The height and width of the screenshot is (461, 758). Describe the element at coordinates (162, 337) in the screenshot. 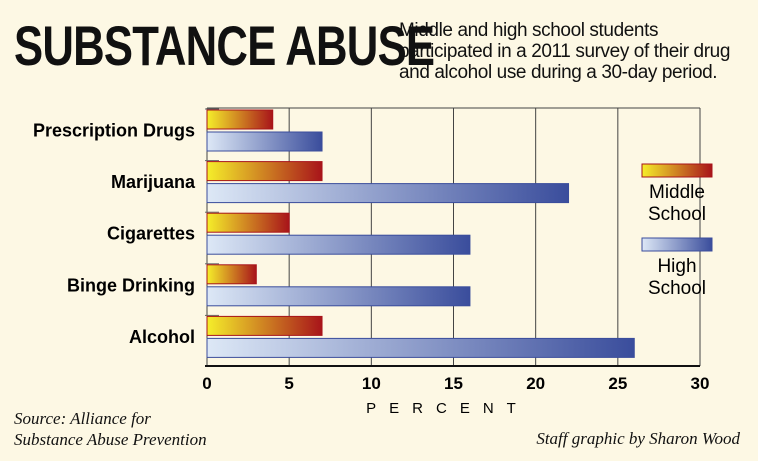

I see `category-label: Alcohol` at that location.